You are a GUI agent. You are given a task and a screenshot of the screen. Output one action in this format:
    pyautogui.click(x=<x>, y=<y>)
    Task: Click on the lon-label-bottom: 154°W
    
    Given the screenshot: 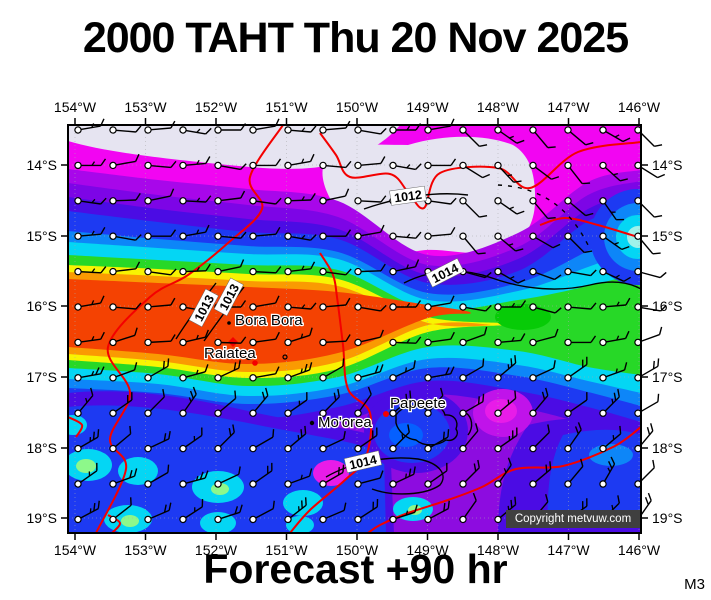 What is the action you would take?
    pyautogui.click(x=75, y=550)
    